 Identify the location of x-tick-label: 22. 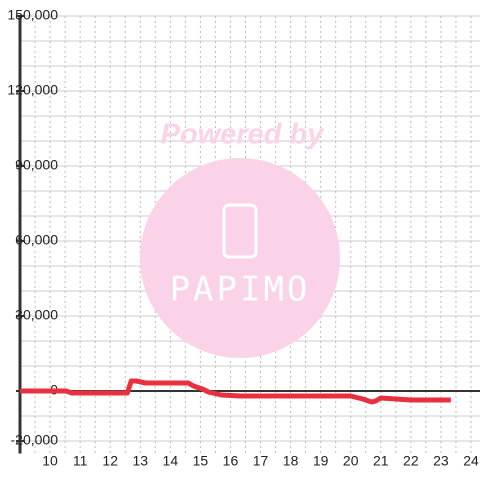
(411, 461).